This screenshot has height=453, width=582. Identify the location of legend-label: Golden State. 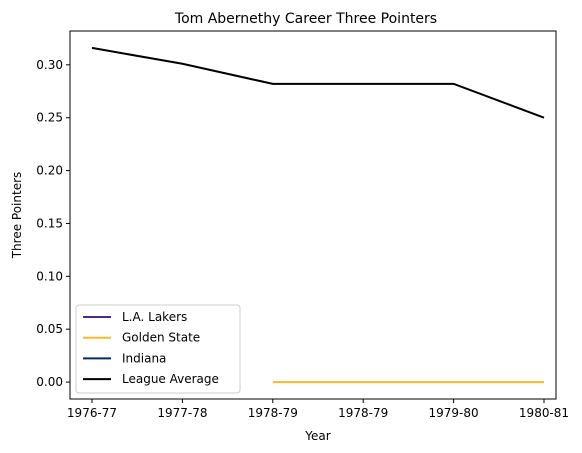
(161, 338).